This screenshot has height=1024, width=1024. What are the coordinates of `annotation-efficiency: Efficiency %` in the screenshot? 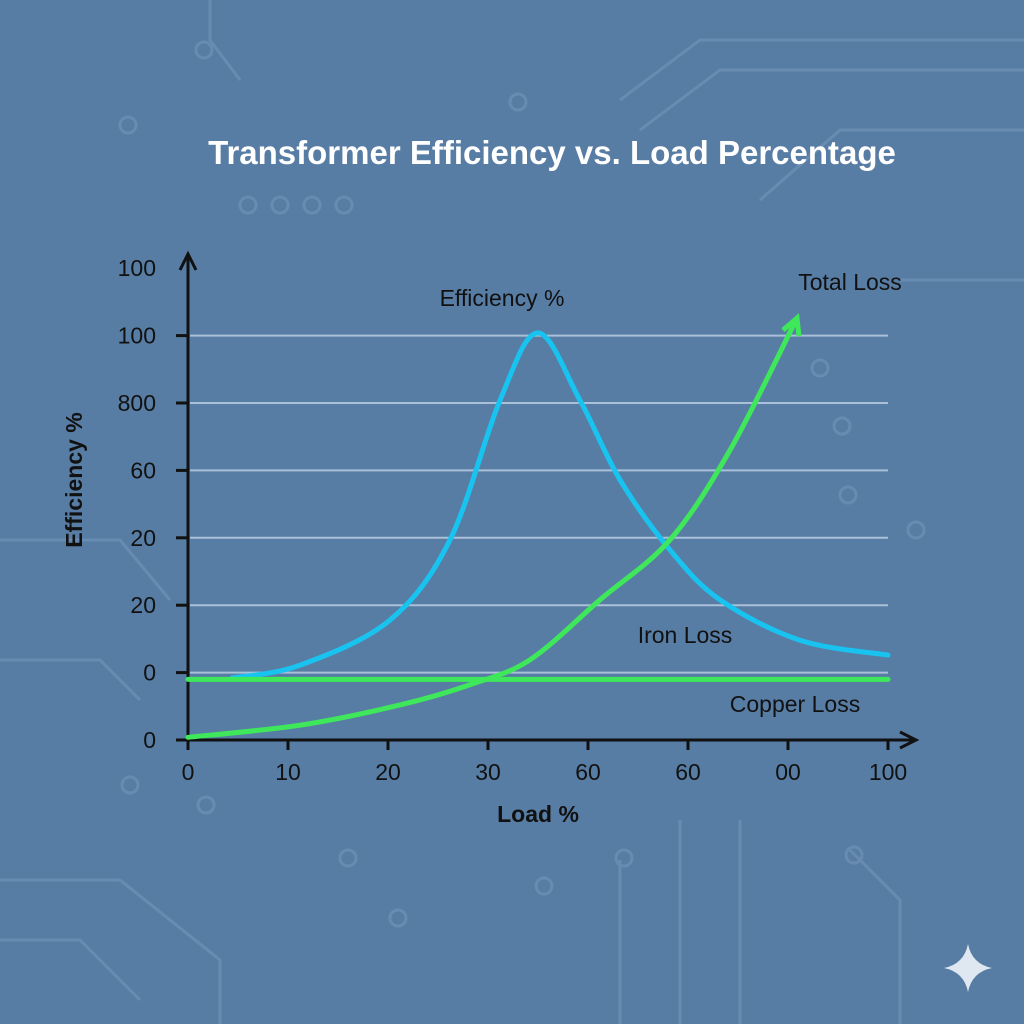 It's located at (502, 298).